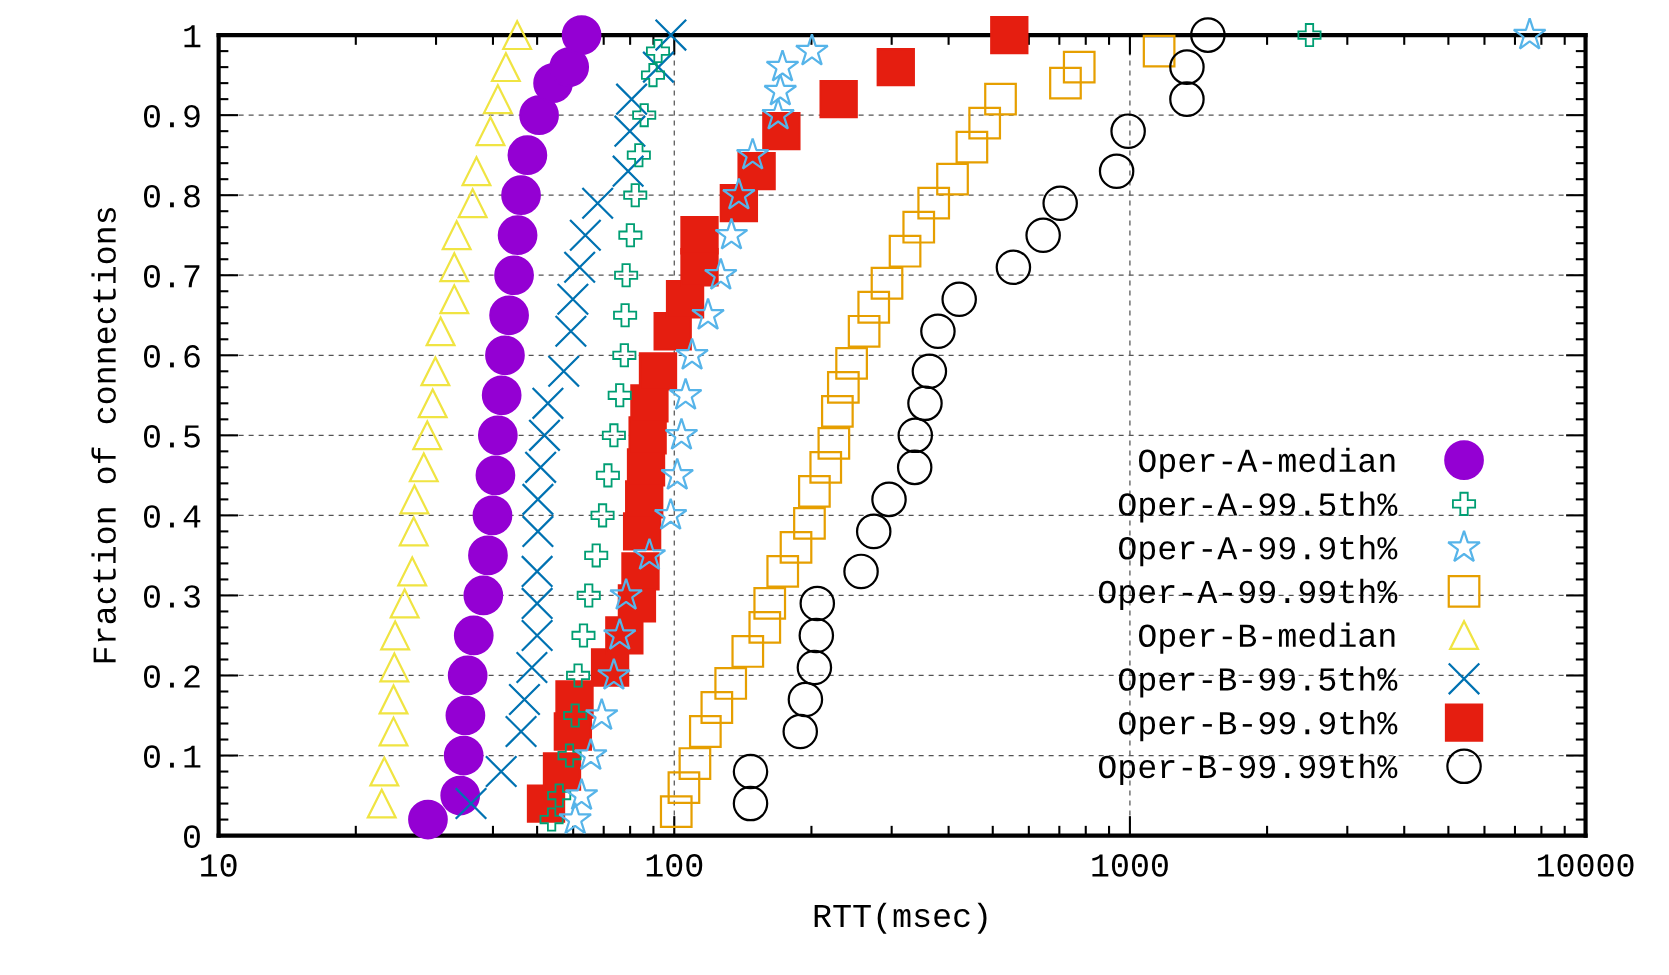 This screenshot has height=975, width=1669. Describe the element at coordinates (192, 36) in the screenshot. I see `y-tick-label: 1` at that location.